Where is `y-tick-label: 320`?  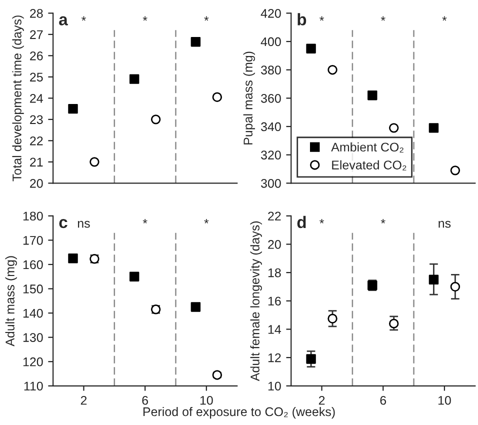
y-tick-label: 320 is located at coordinates (271, 155).